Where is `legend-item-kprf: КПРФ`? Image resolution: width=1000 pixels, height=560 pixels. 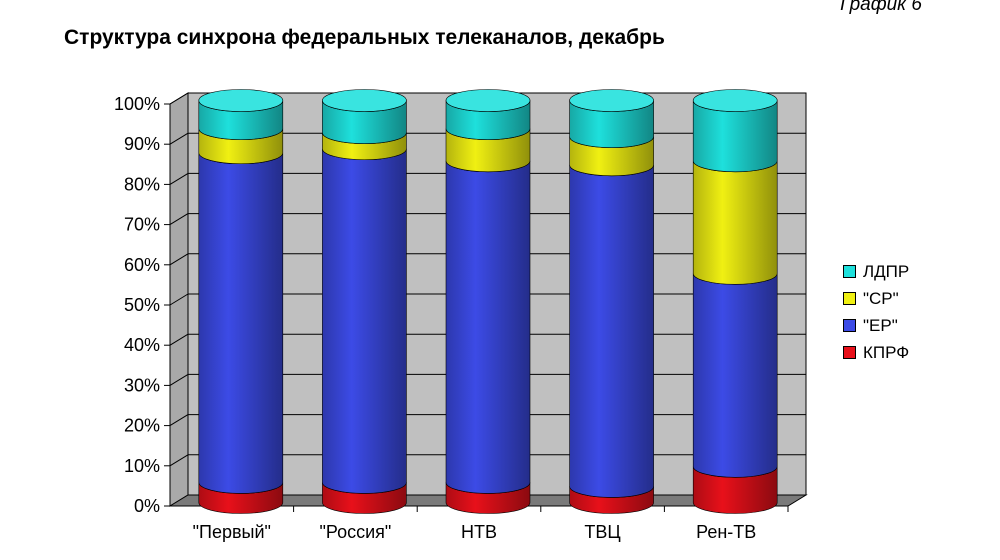
legend-item-kprf: КПРФ is located at coordinates (876, 352).